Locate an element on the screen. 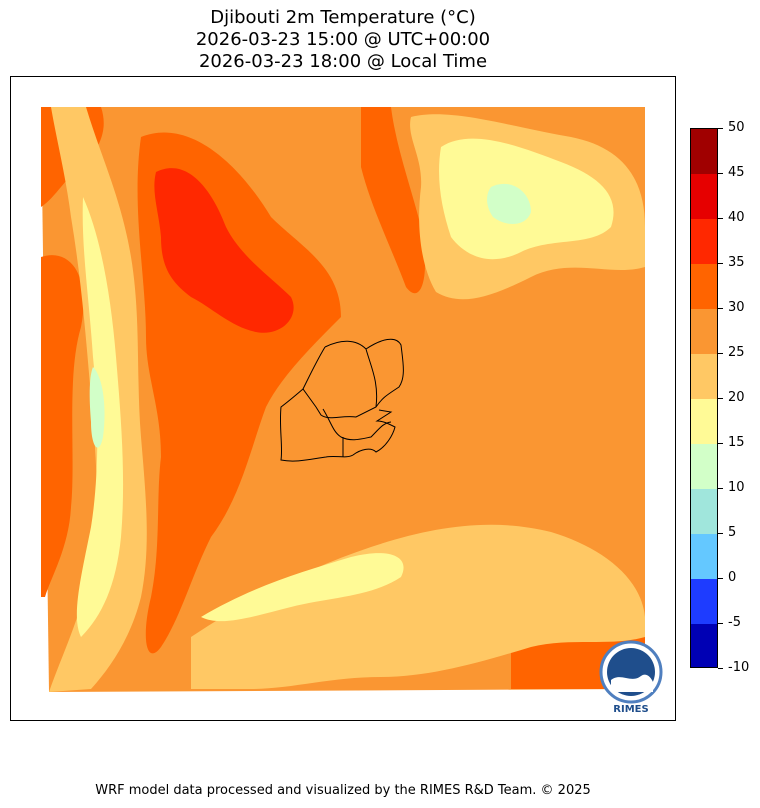 The height and width of the screenshot is (808, 760). chart-title-line-1: Djibouti 2m Temperature (°C) is located at coordinates (343, 17).